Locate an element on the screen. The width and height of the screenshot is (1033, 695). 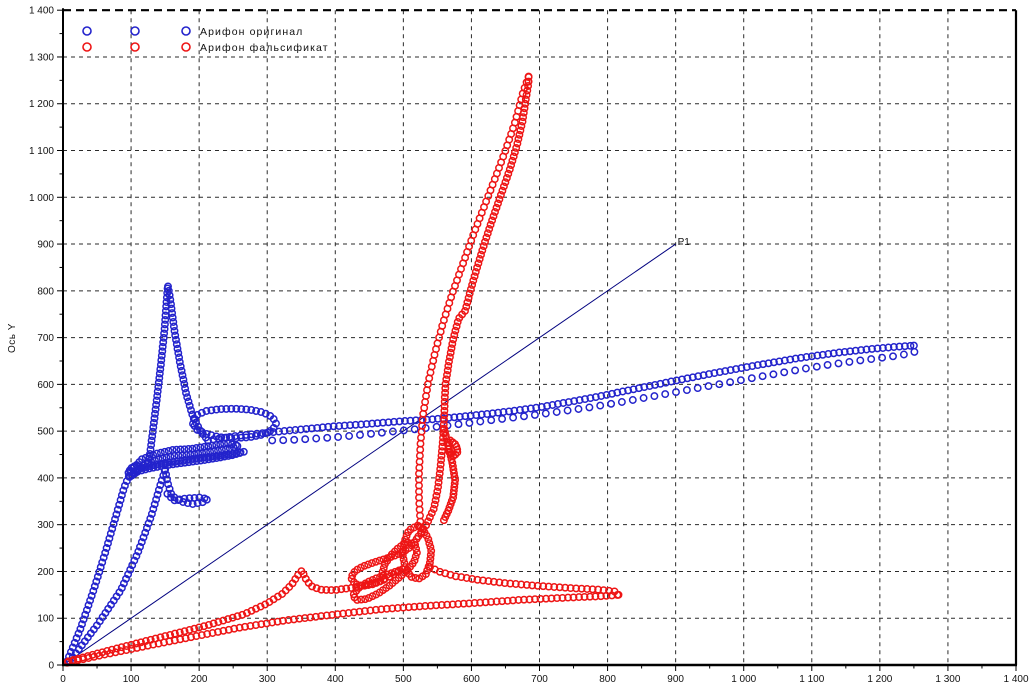
y-tick-label: 800 is located at coordinates (45, 291).